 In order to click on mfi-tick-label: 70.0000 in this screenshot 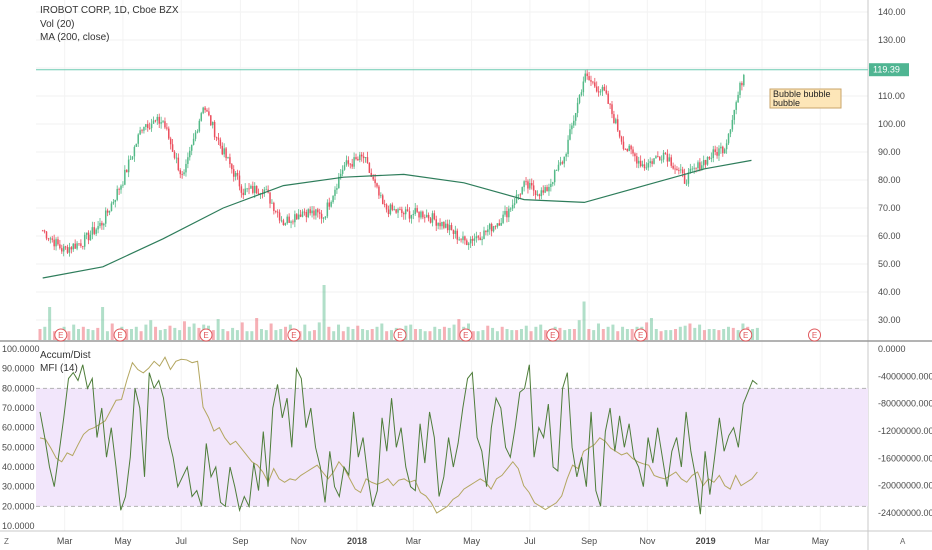, I will do `click(18, 408)`.